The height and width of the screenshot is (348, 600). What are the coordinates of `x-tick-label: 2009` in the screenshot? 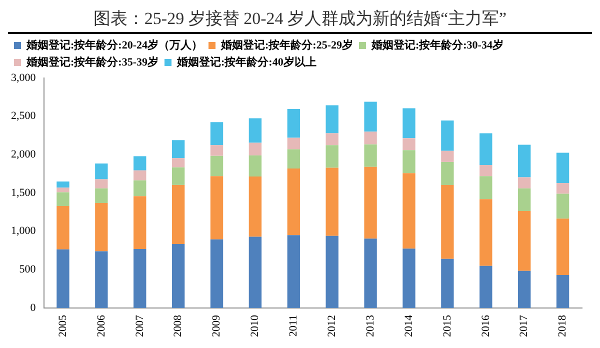 It's located at (216, 325).